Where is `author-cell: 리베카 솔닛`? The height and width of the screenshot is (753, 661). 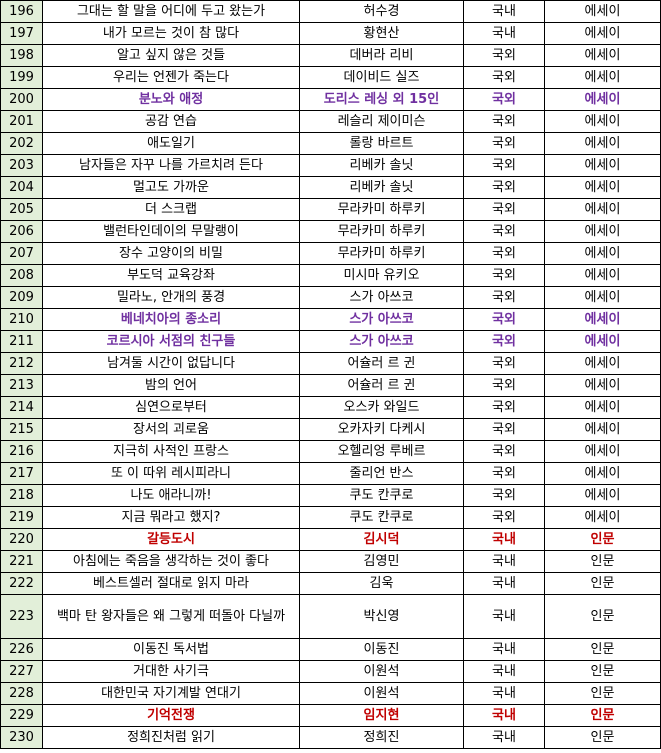 author-cell: 리베카 솔닛 is located at coordinates (381, 187).